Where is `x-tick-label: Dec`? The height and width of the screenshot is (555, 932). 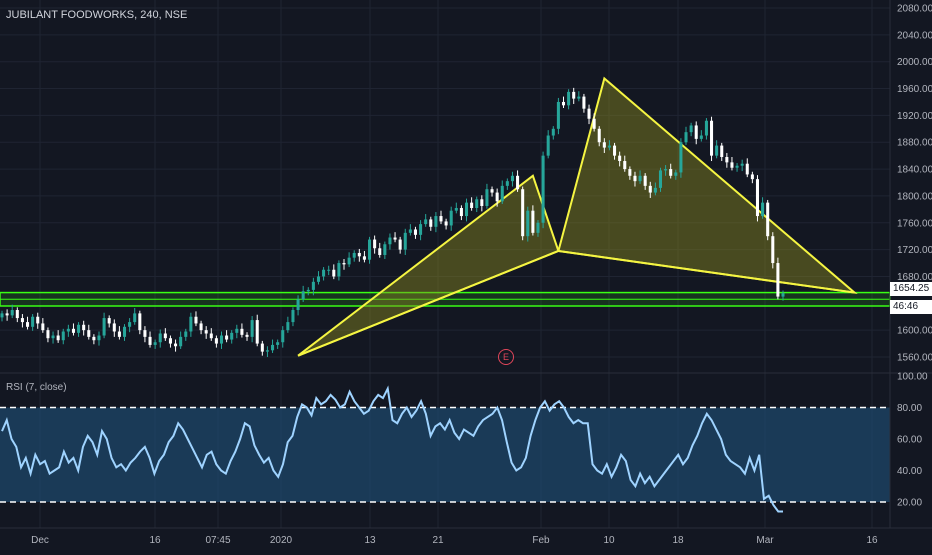 x-tick-label: Dec is located at coordinates (40, 540).